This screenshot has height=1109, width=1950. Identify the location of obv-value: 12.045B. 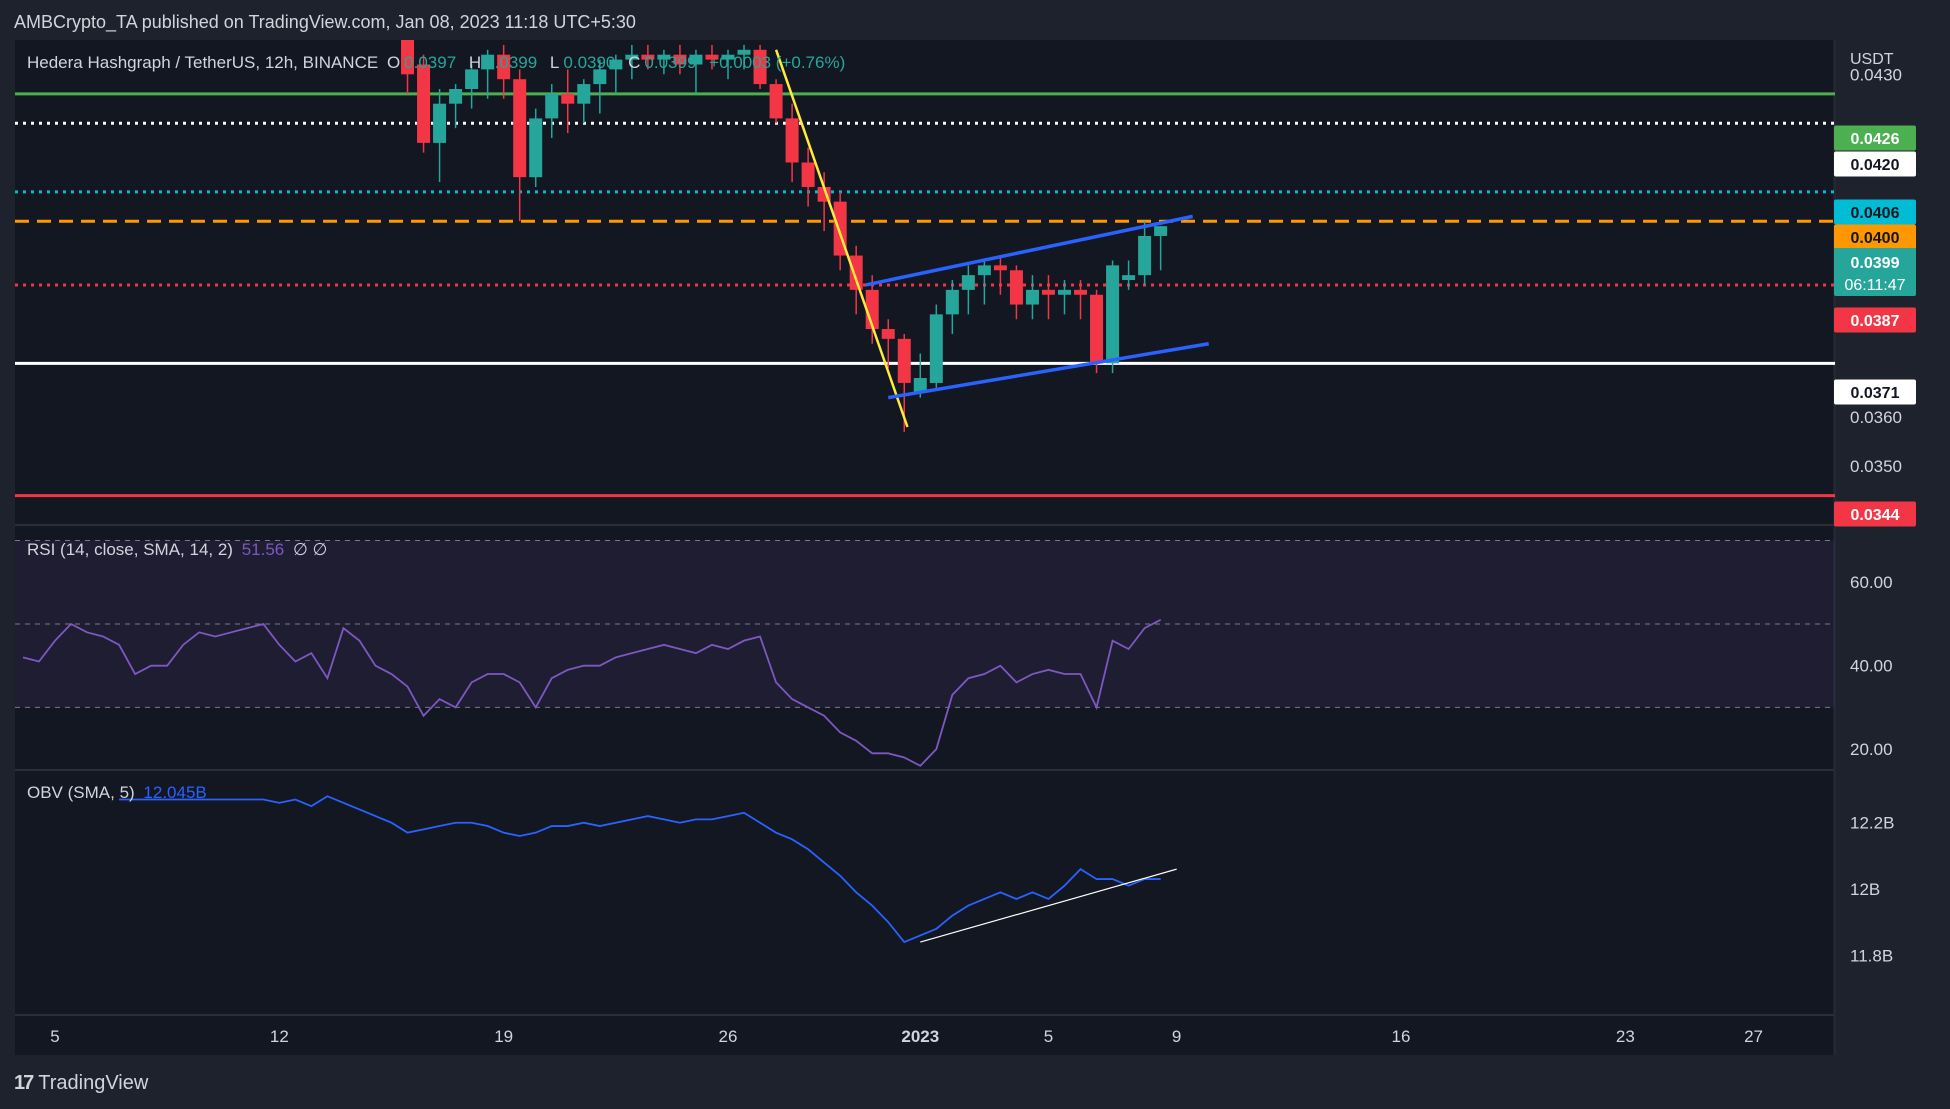
(175, 792).